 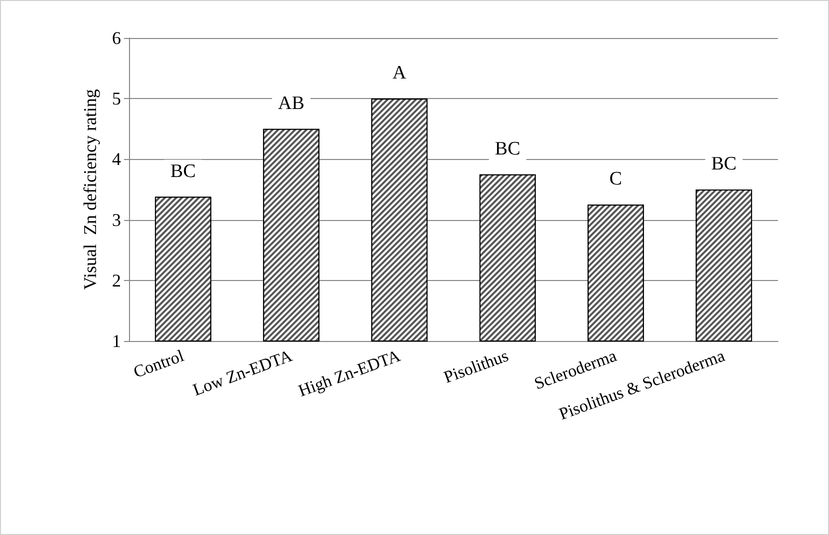 I want to click on y-tick-label: 5, so click(x=116, y=98).